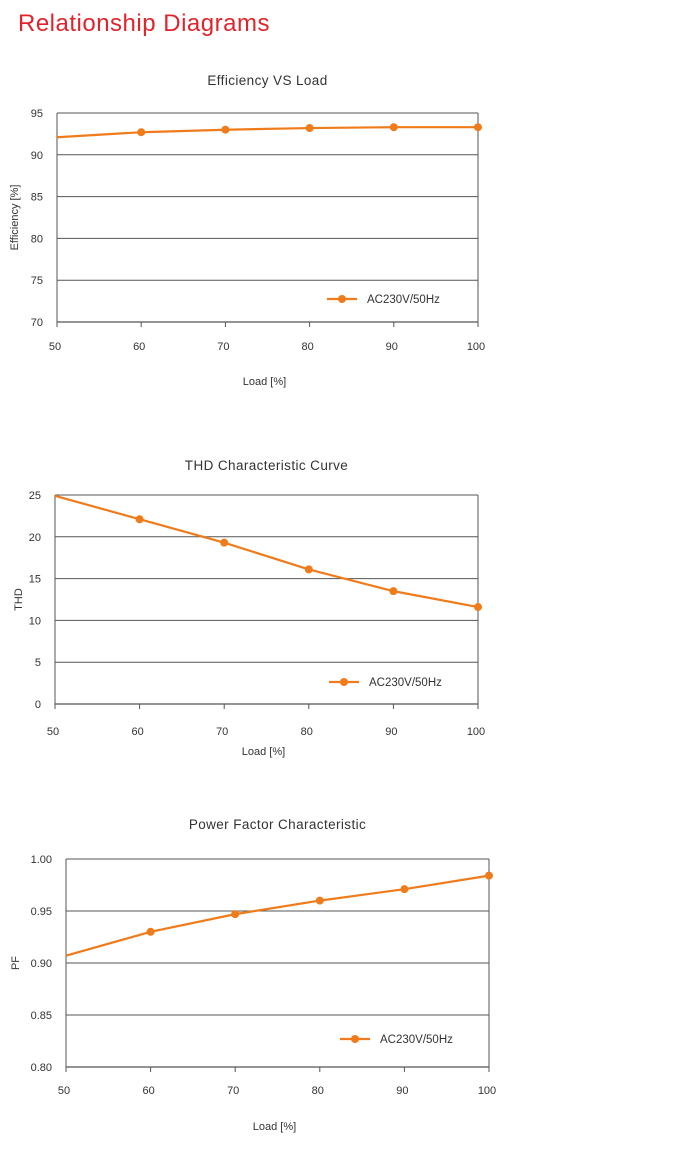 The width and height of the screenshot is (697, 1155). Describe the element at coordinates (38, 663) in the screenshot. I see `y-tick-label: 5` at that location.